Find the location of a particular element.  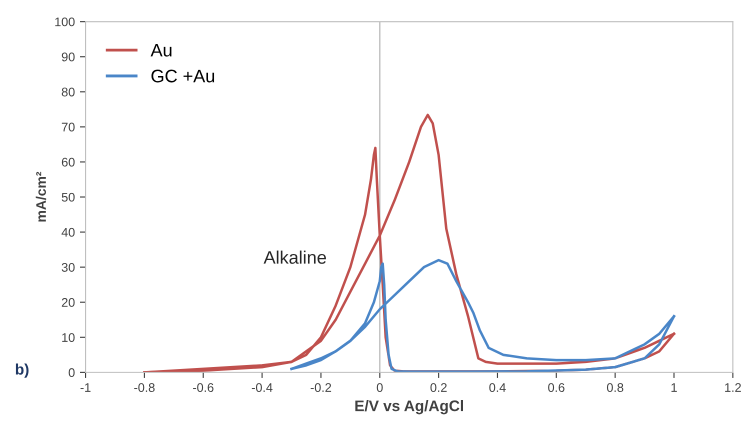

y-tick-label: 80 is located at coordinates (68, 92).